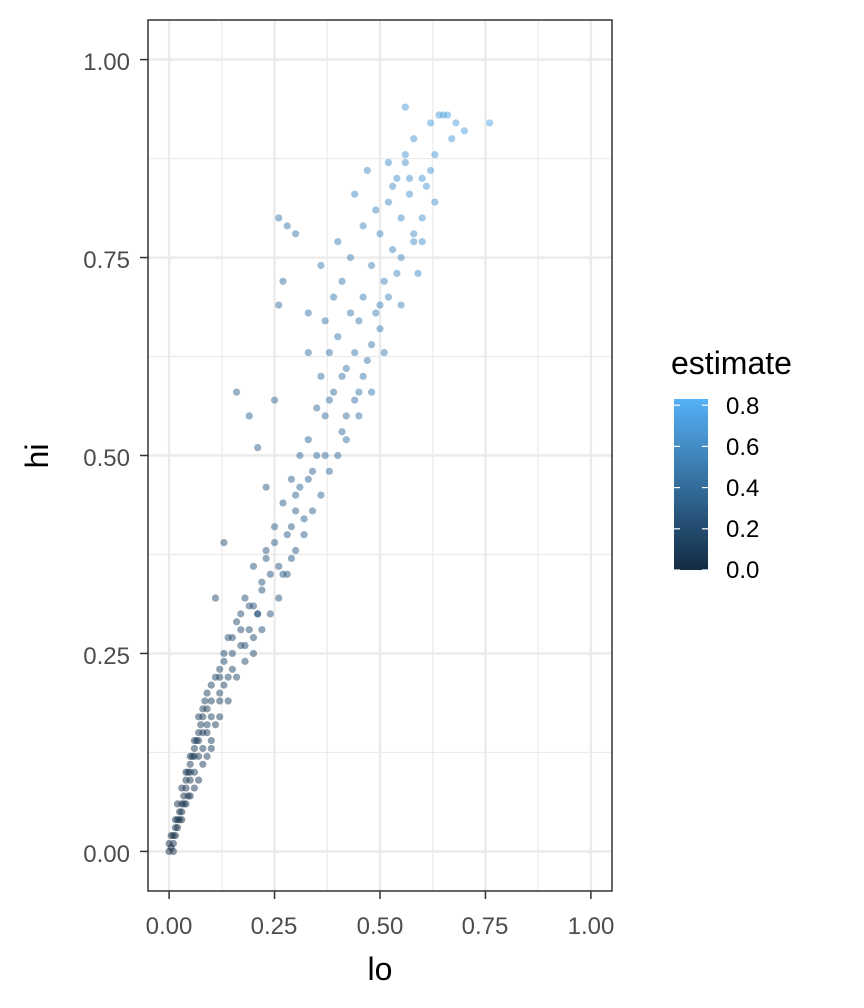 The image size is (864, 1008). I want to click on y-tick-label: 0.25, so click(106, 656).